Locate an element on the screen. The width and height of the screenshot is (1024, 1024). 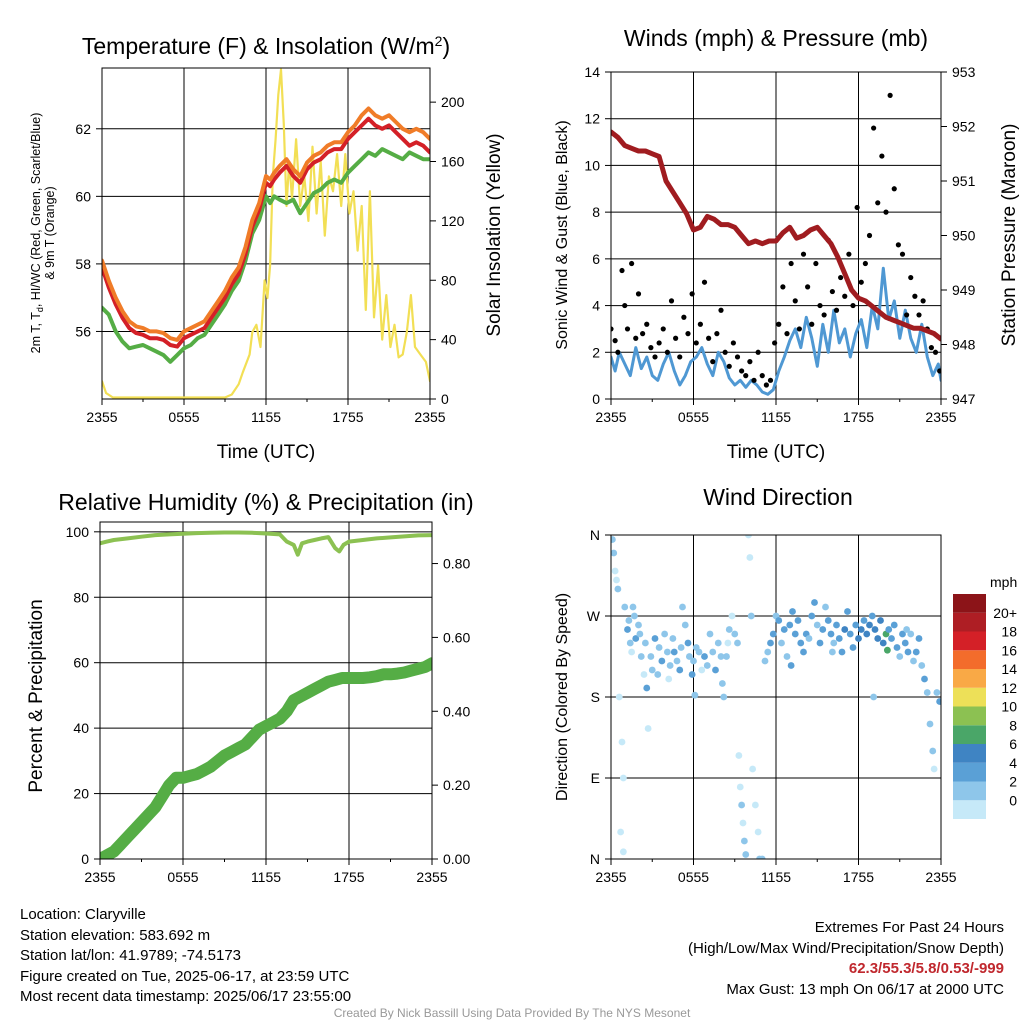
speed-legend: 0 2 4 6 8 10 12 14 16 18 20+ is located at coordinates (985, 706).